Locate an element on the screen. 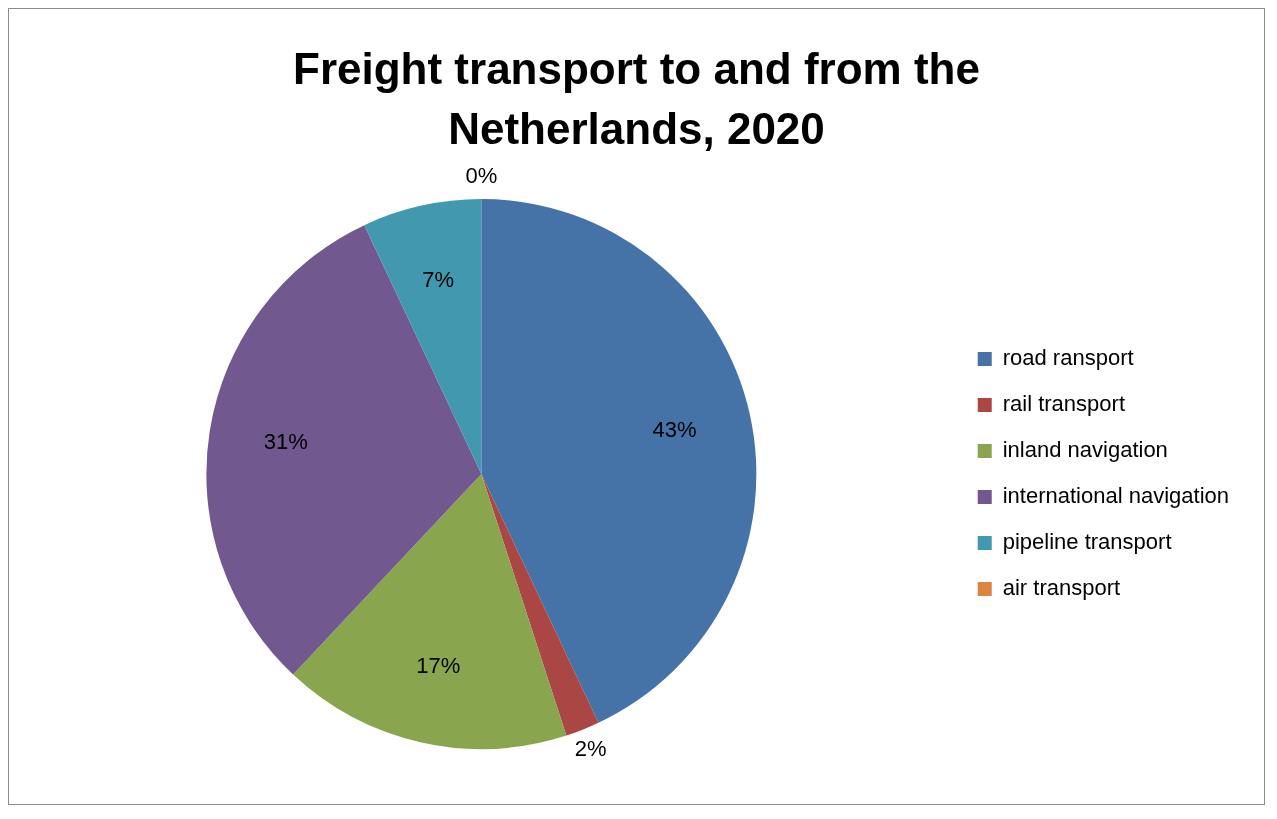  legend-label: rail transport is located at coordinates (1064, 404).